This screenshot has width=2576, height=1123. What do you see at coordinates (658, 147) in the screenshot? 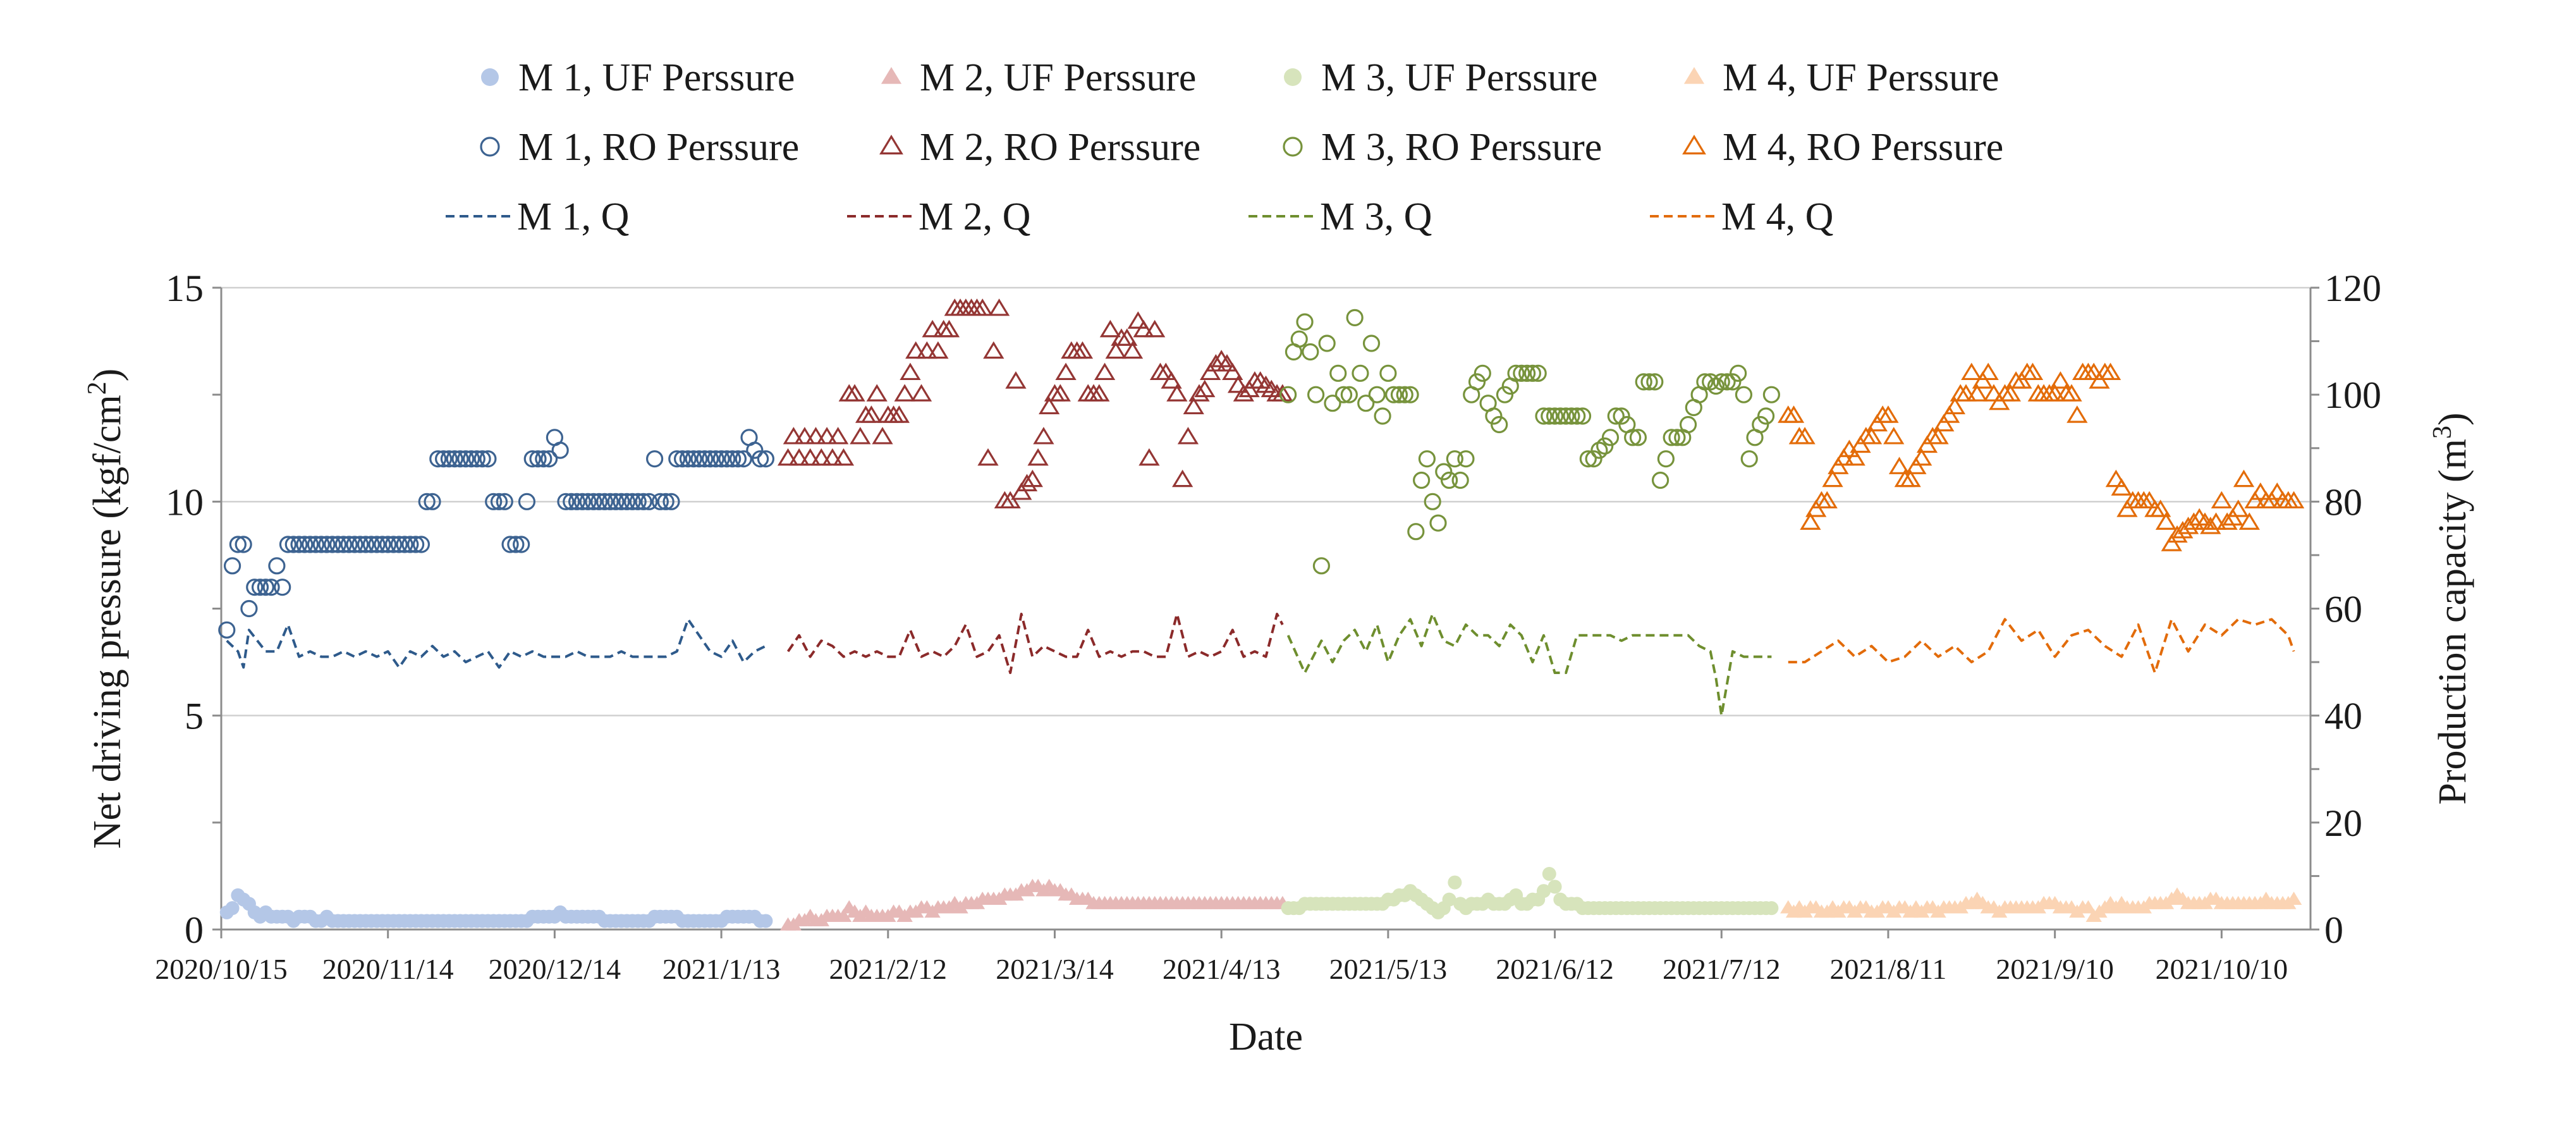
I see `legend-label: M 1, RO Perssure` at bounding box center [658, 147].